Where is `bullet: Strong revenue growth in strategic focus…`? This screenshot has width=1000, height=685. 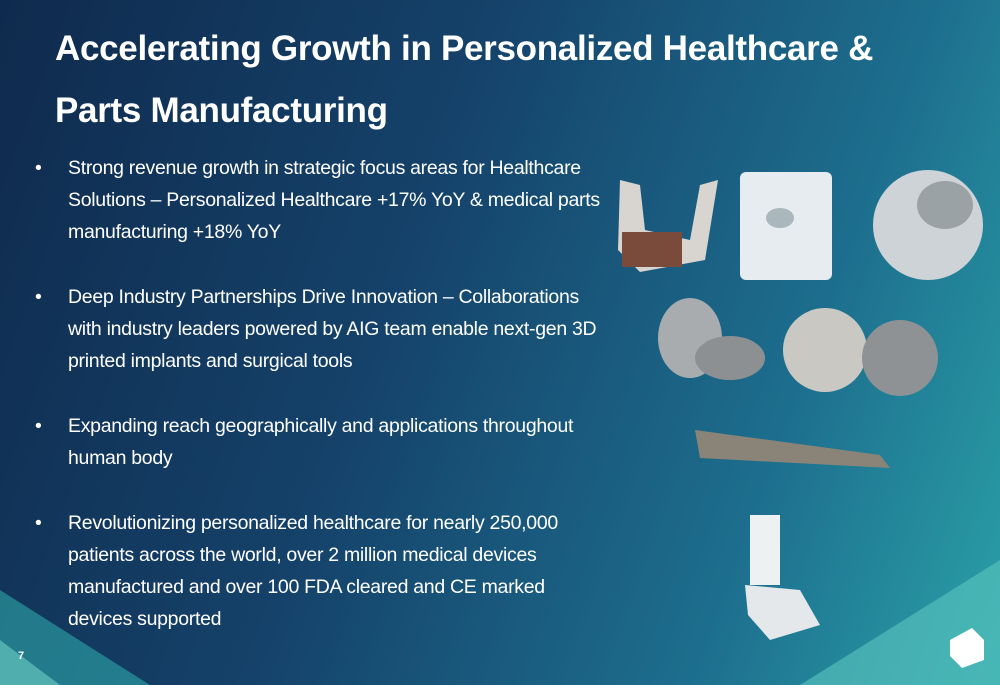 bullet: Strong revenue growth in strategic focus… is located at coordinates (315, 200).